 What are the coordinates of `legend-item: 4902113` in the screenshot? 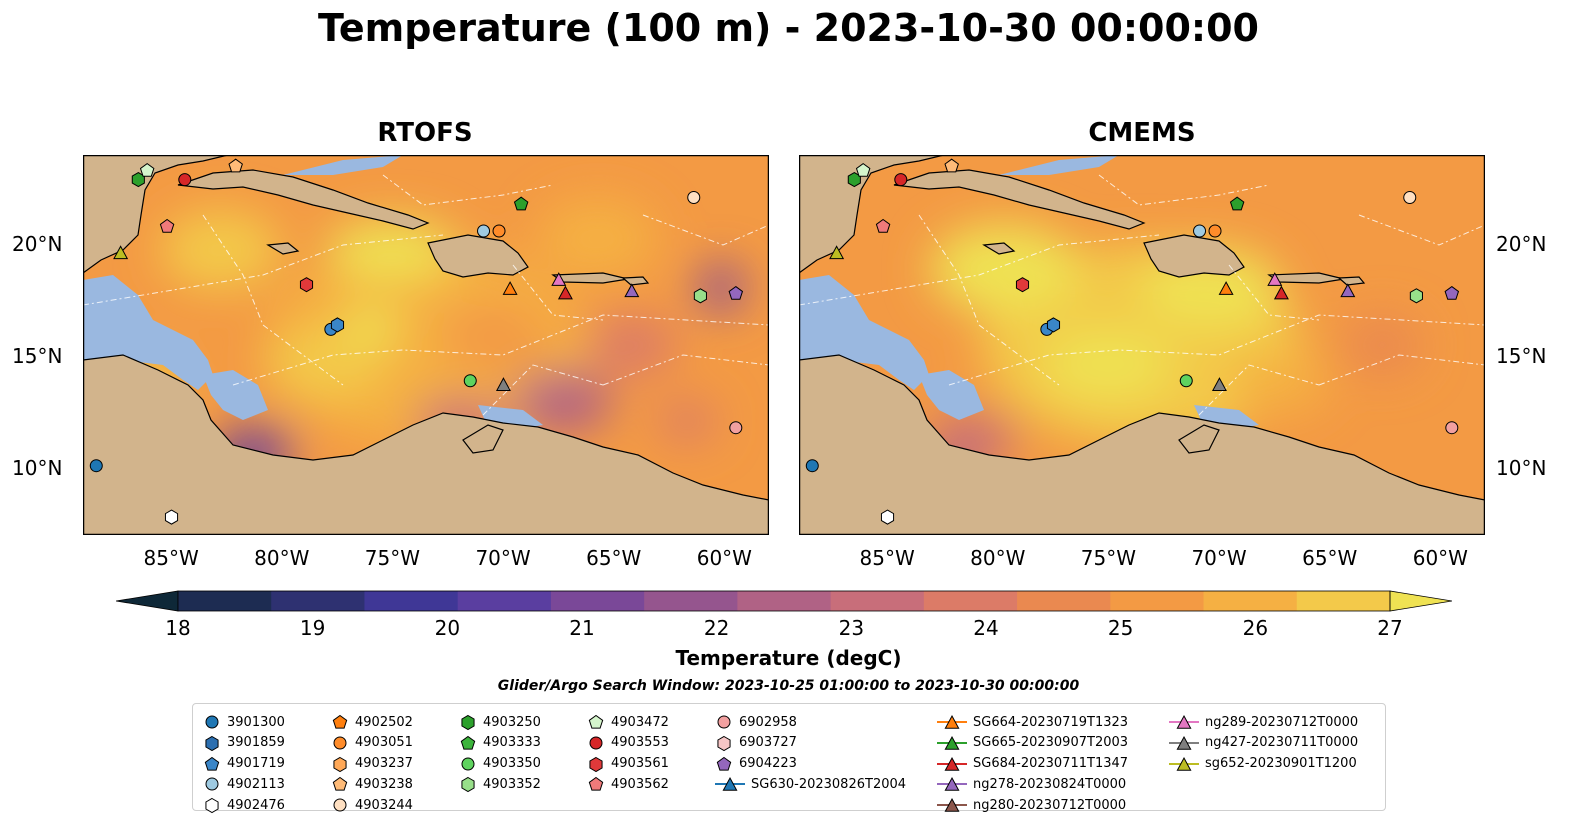 It's located at (244, 784).